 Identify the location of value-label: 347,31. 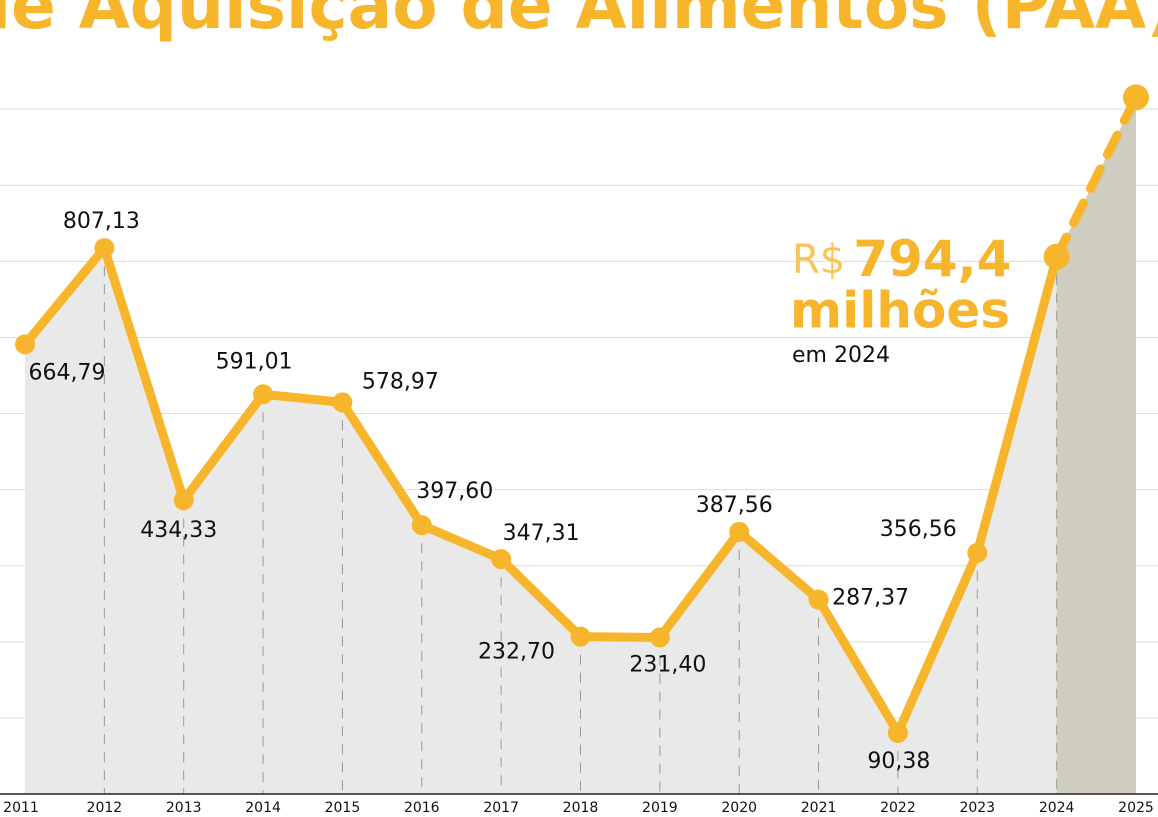
(541, 533).